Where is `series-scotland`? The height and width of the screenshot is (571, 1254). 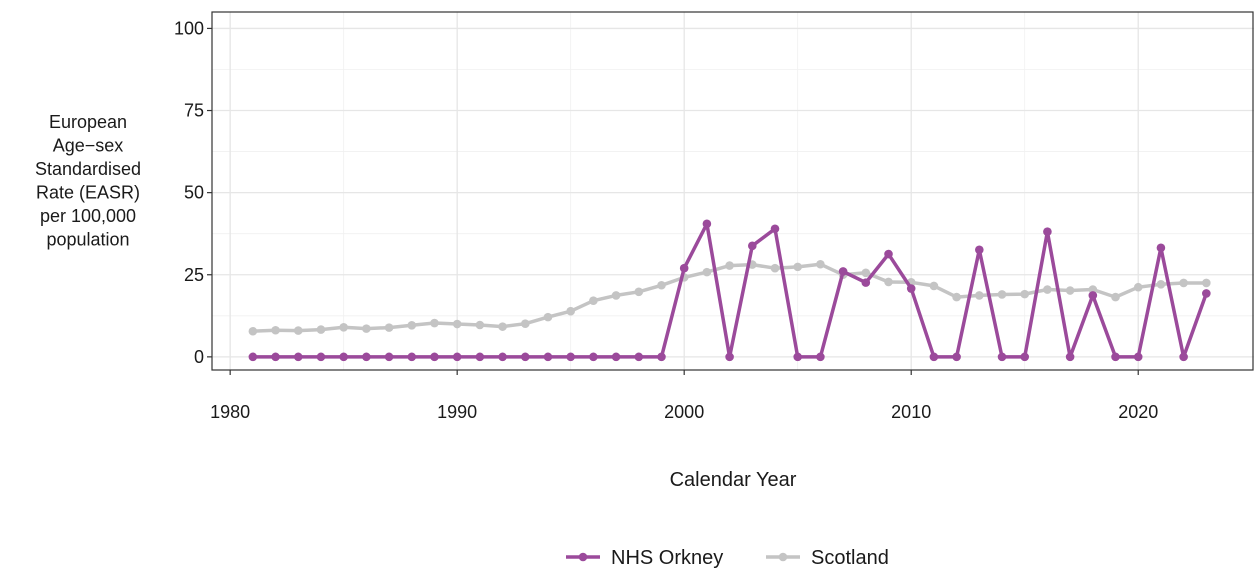 series-scotland is located at coordinates (729, 297).